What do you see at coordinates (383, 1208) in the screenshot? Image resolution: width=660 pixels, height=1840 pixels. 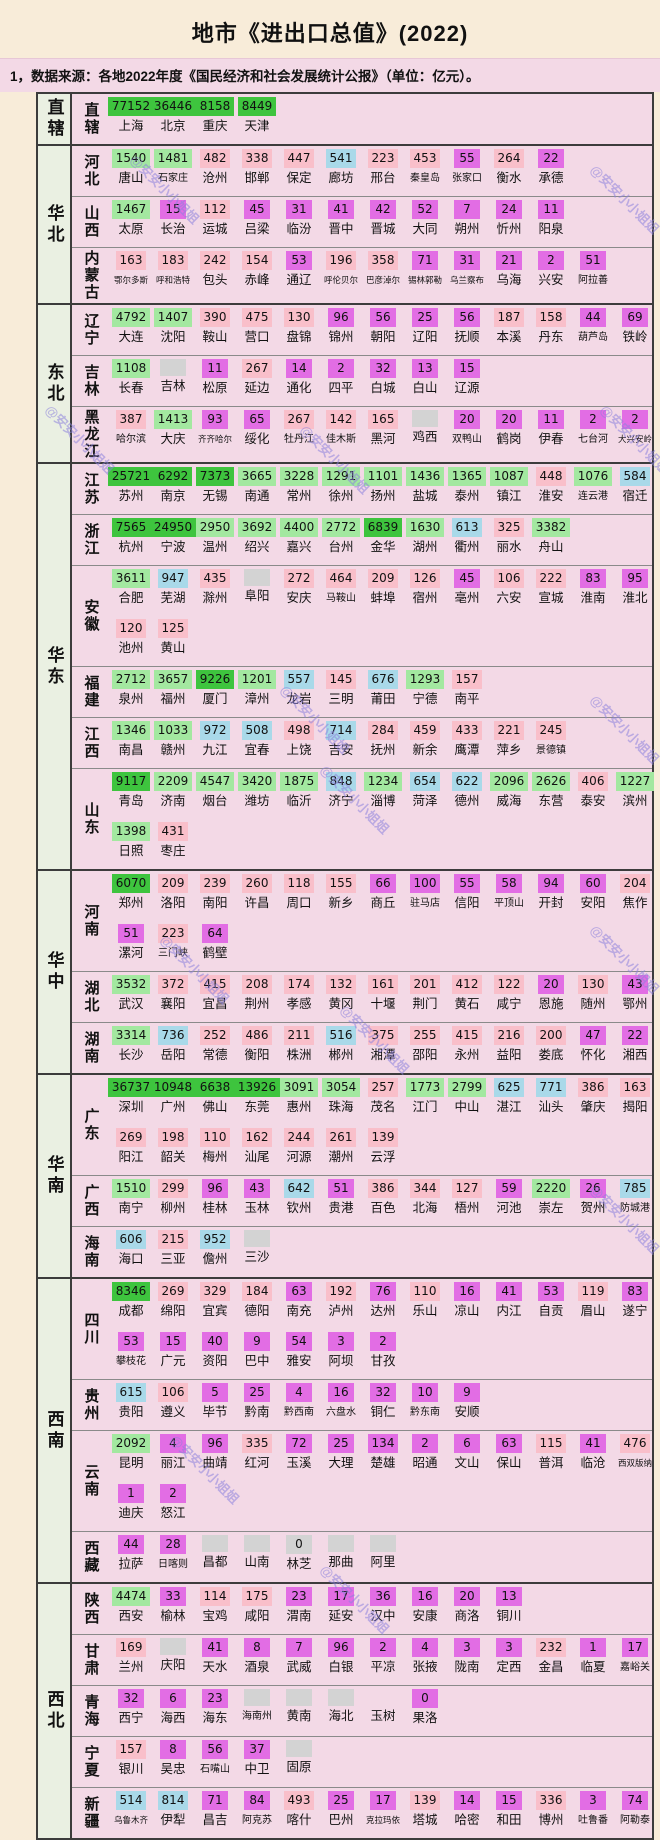 I see `city-name: 百色` at bounding box center [383, 1208].